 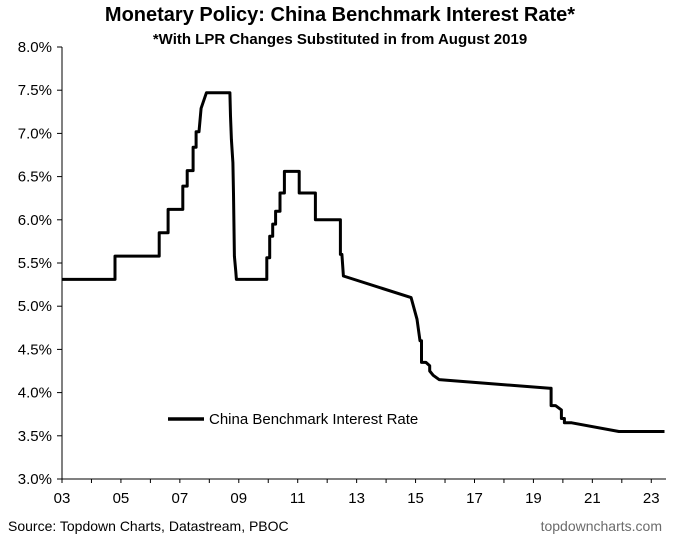 I want to click on footer-source: Source: Topdown Charts, Datastream, PBOC, so click(x=148, y=526).